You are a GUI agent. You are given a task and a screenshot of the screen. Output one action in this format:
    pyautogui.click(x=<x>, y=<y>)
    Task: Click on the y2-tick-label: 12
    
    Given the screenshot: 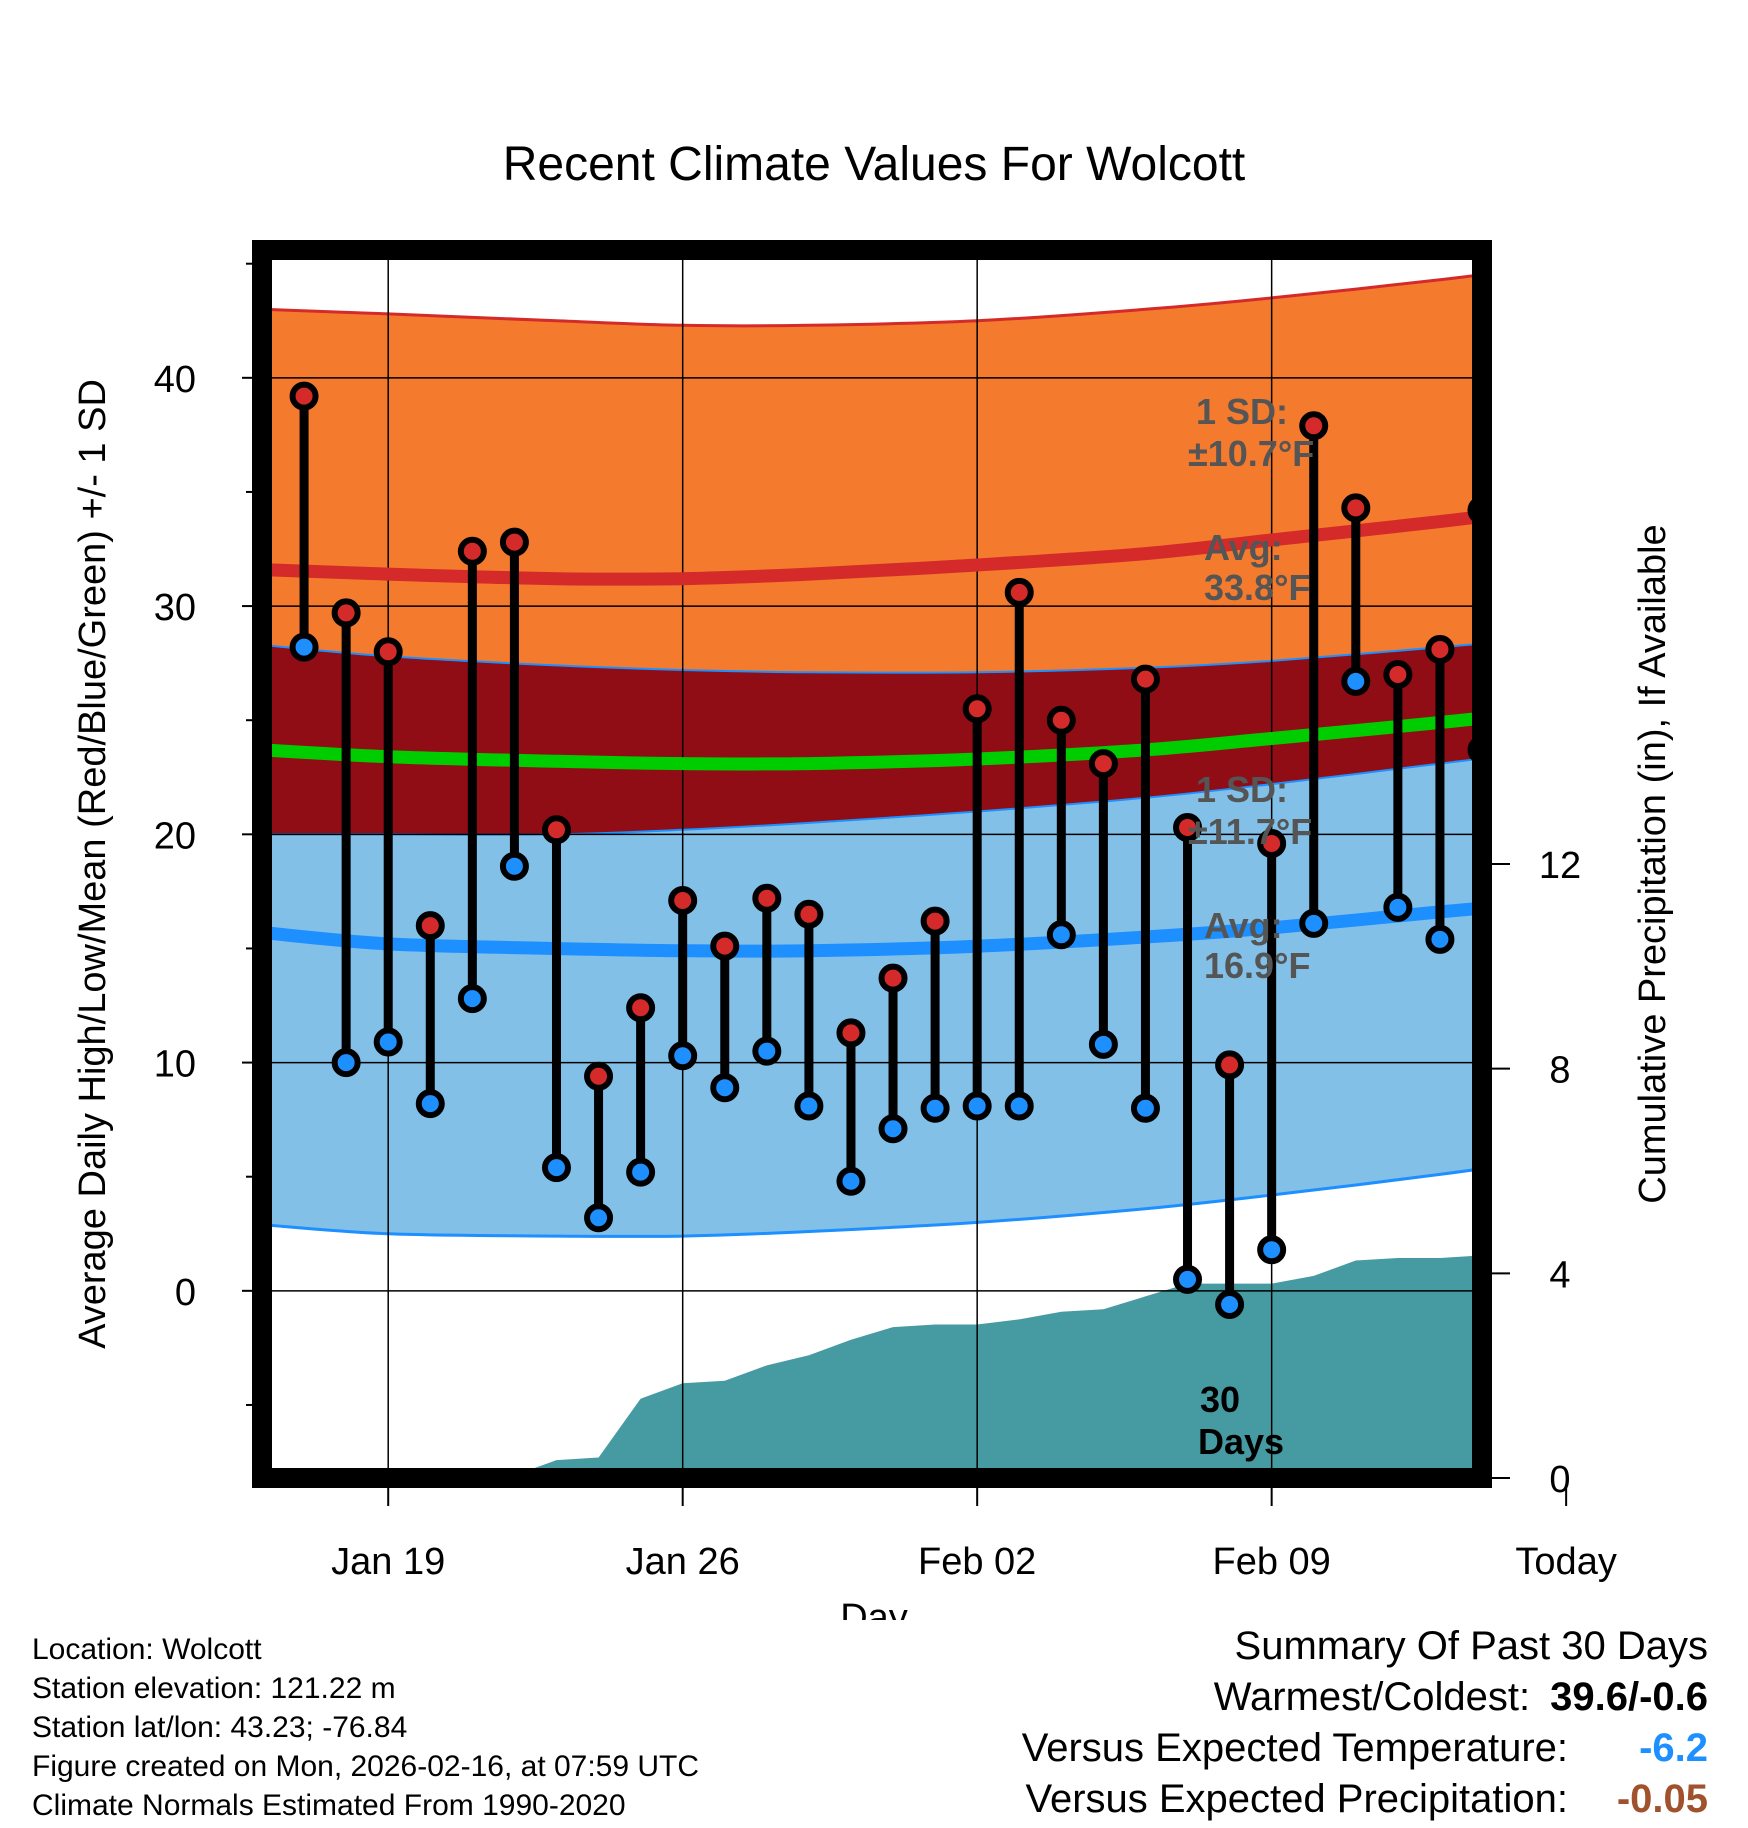 What is the action you would take?
    pyautogui.click(x=1560, y=866)
    